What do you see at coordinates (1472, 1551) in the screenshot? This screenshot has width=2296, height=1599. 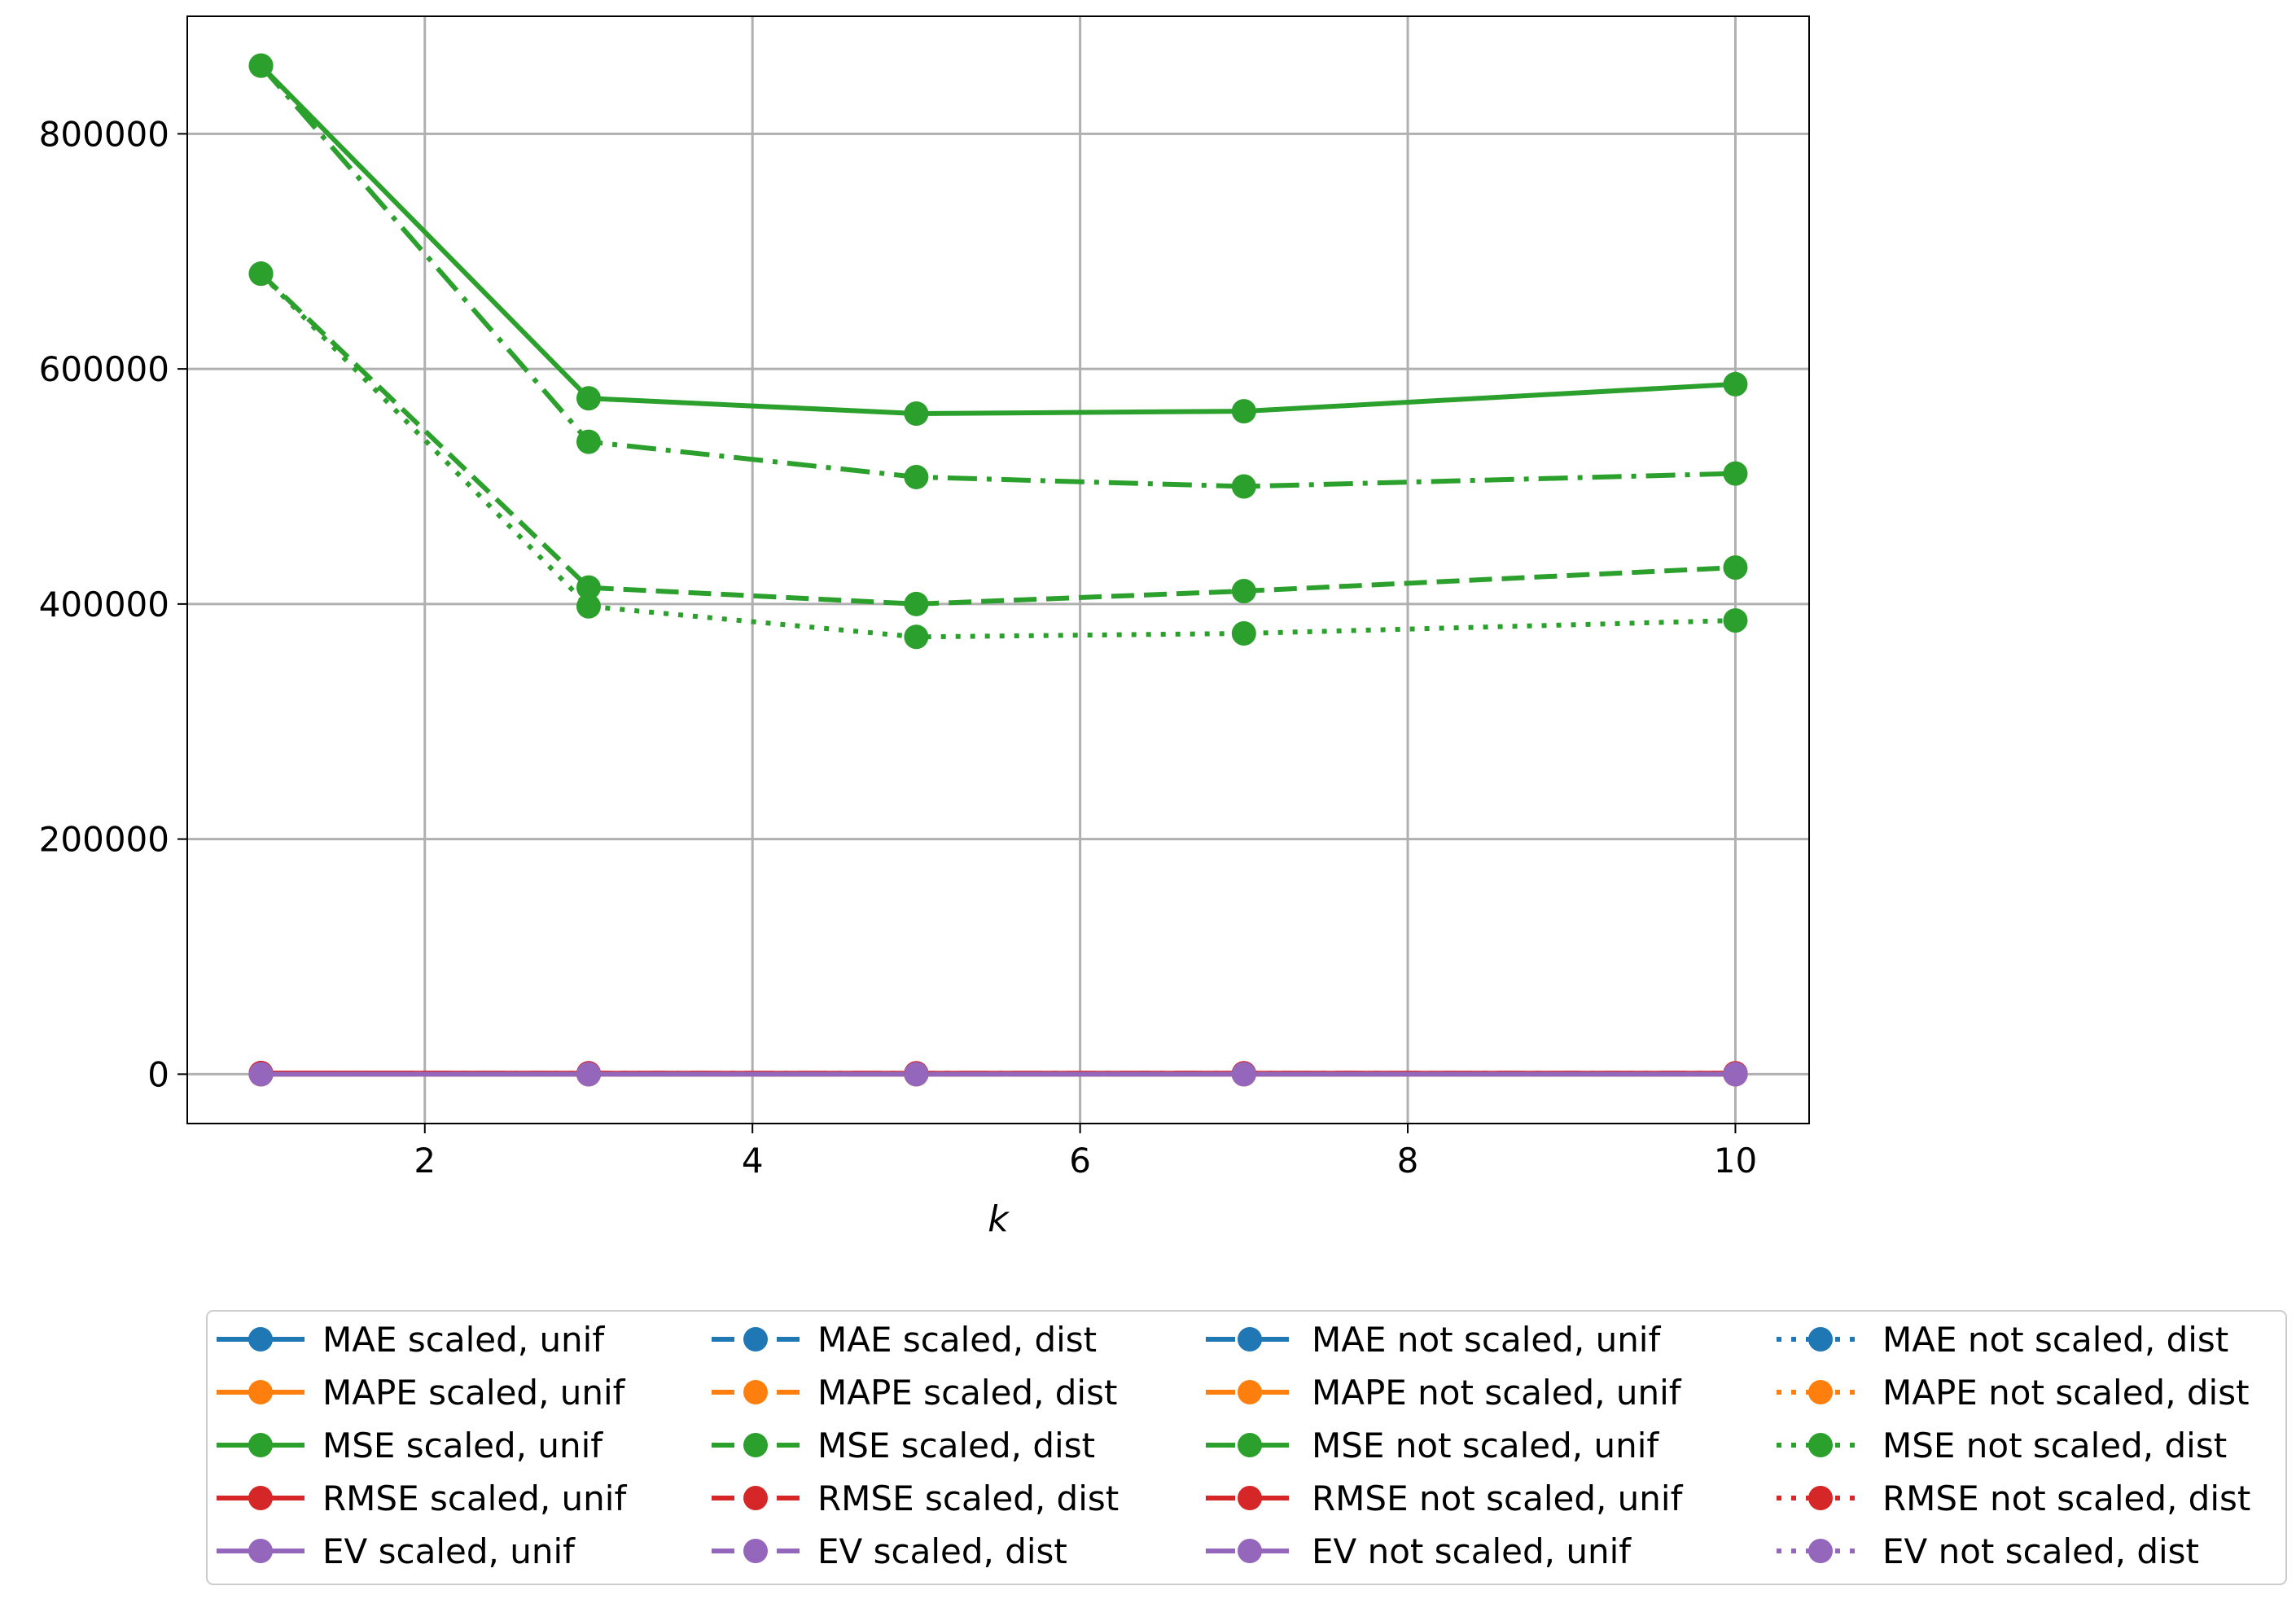 I see `legend-label: EV not scaled, unif` at bounding box center [1472, 1551].